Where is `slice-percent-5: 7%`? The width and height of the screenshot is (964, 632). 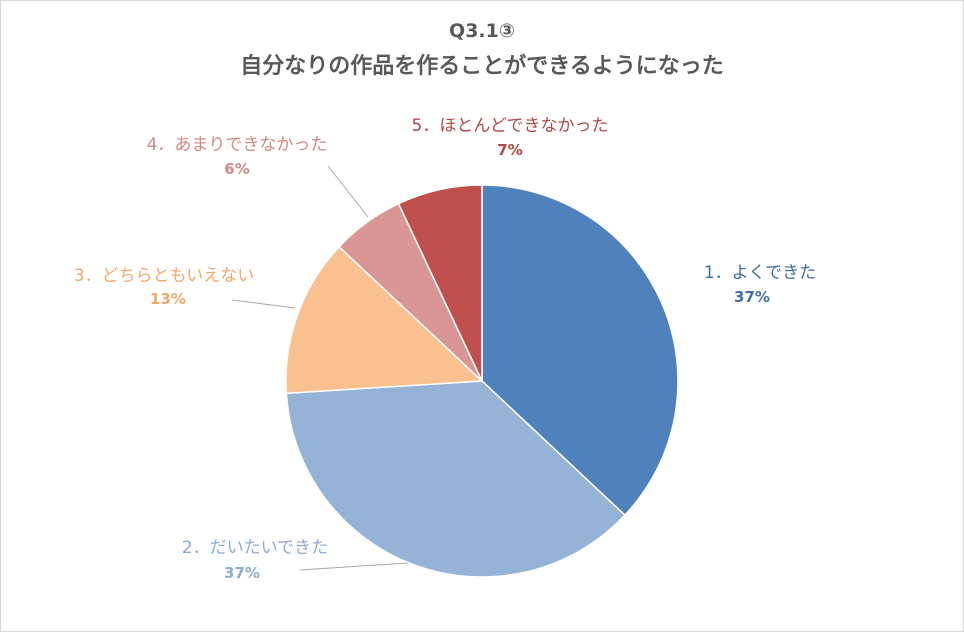 slice-percent-5: 7% is located at coordinates (509, 150).